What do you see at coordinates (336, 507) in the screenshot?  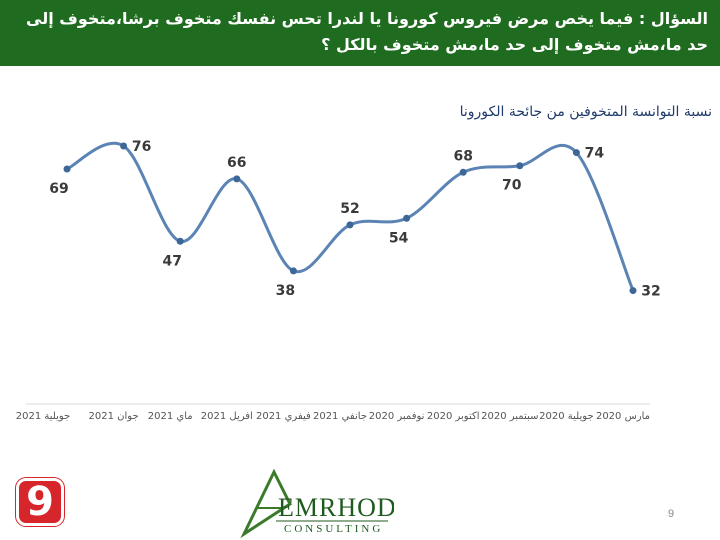 I see `emrhod-wordmark: EMRHOD` at bounding box center [336, 507].